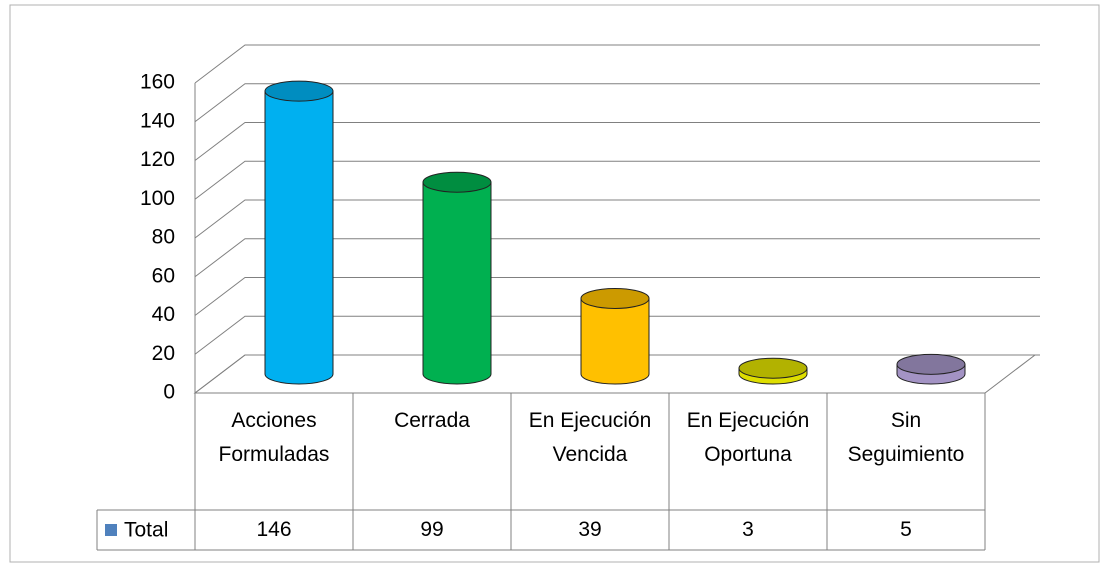 The height and width of the screenshot is (569, 1109). What do you see at coordinates (906, 529) in the screenshot?
I see `data-label: 5` at bounding box center [906, 529].